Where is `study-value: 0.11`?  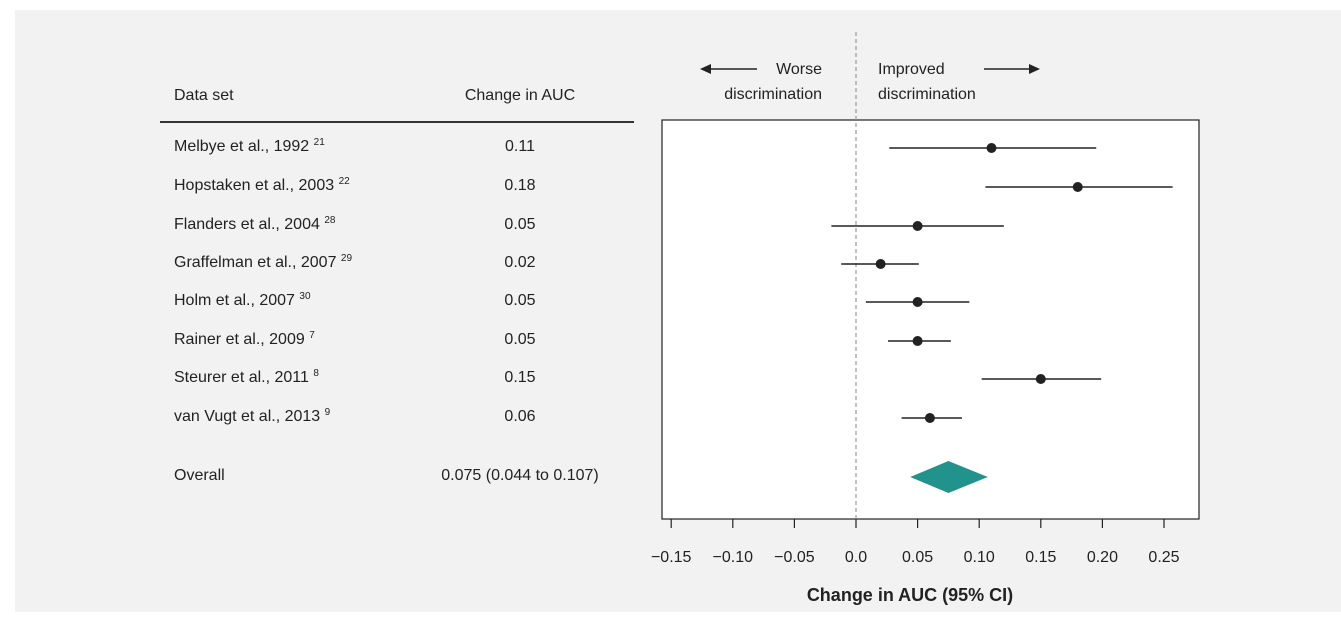 study-value: 0.11 is located at coordinates (520, 146).